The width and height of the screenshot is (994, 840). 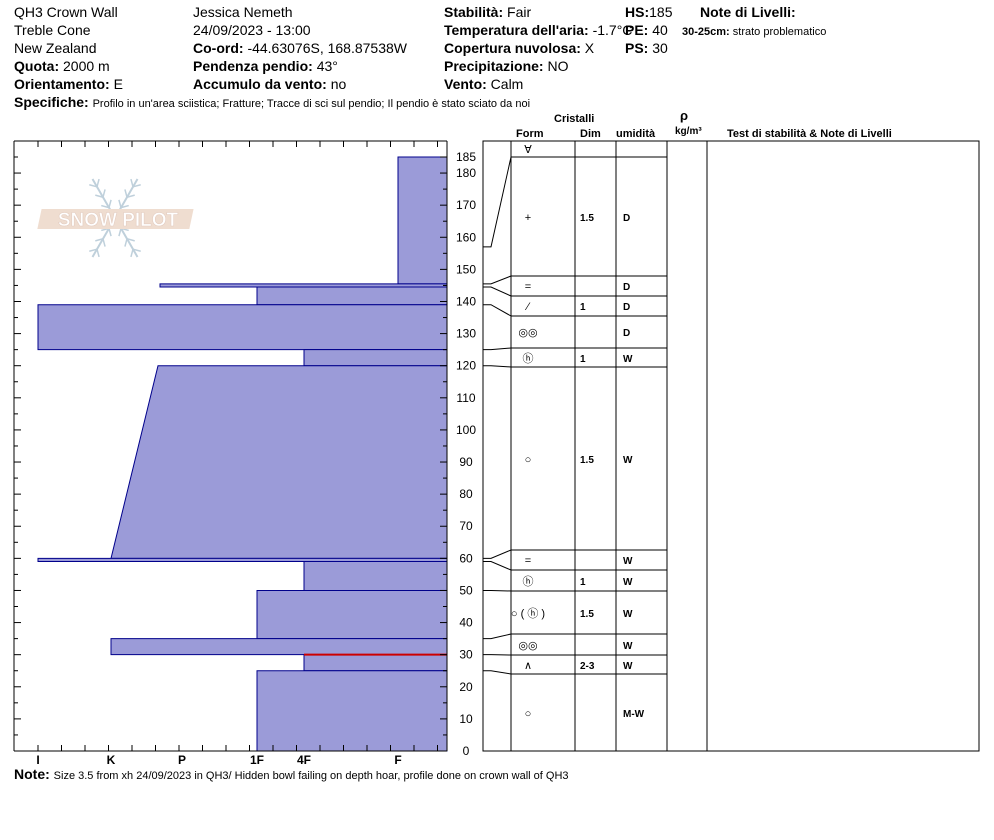 I want to click on depth-tick-label-130: 130, so click(x=466, y=334).